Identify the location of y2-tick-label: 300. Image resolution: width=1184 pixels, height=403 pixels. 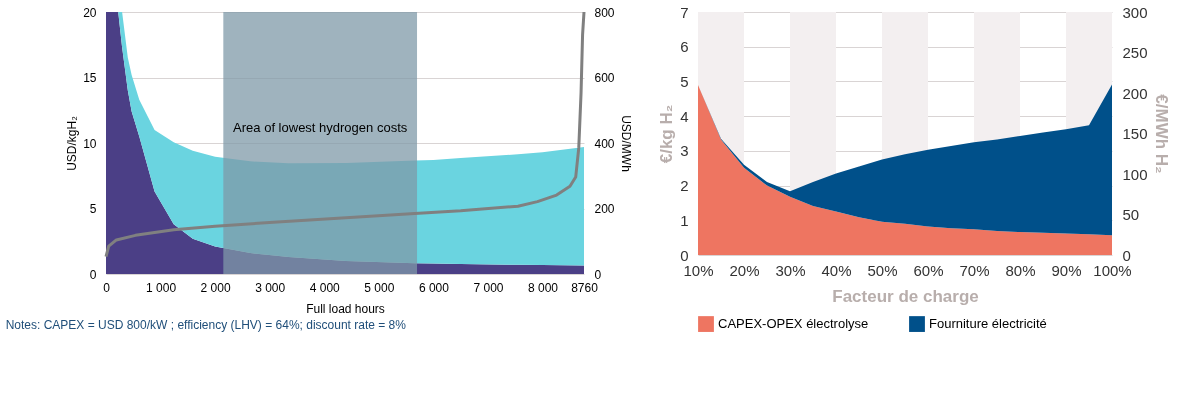
(1135, 12).